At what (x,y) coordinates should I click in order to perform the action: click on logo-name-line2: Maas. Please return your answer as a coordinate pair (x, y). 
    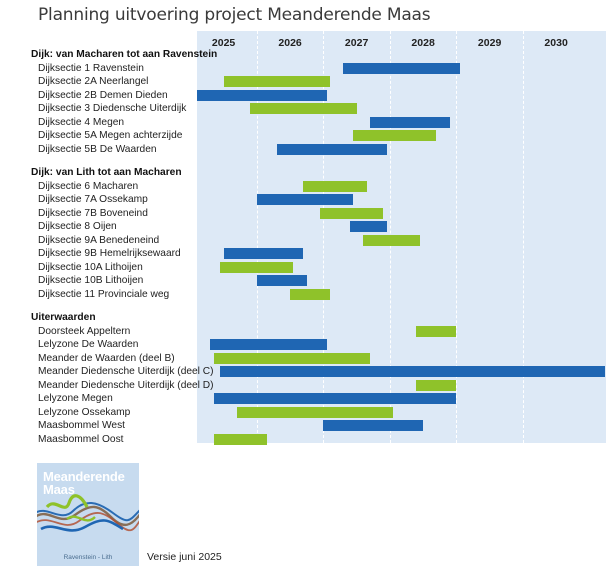
    Looking at the image, I should click on (59, 489).